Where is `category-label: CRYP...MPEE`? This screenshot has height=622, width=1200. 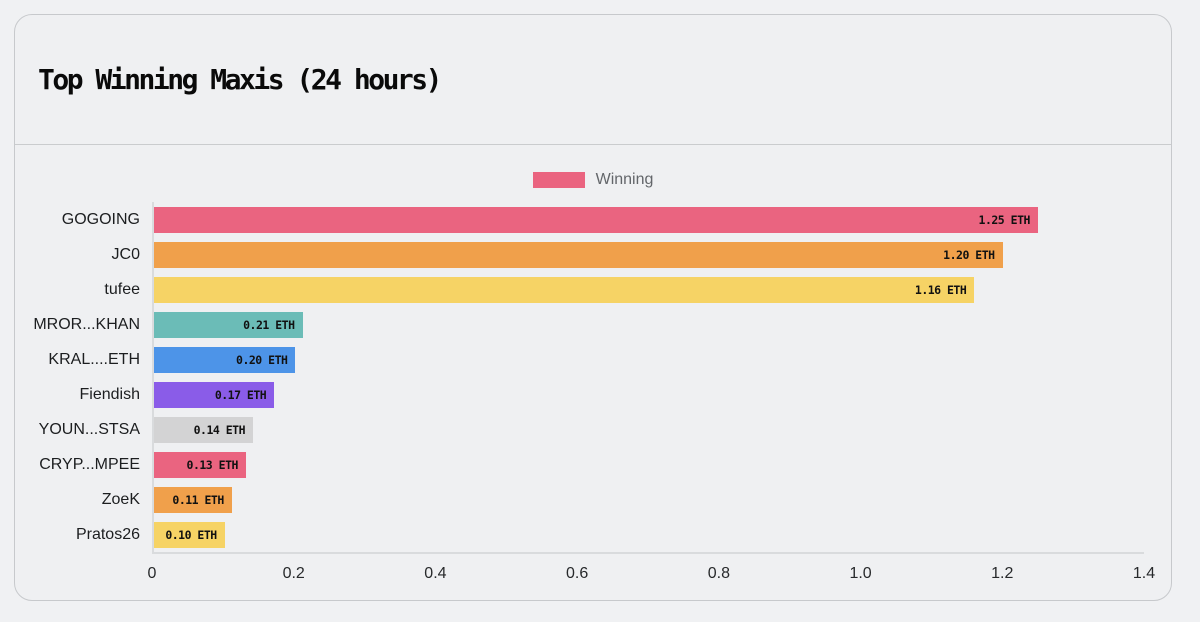 category-label: CRYP...MPEE is located at coordinates (89, 464).